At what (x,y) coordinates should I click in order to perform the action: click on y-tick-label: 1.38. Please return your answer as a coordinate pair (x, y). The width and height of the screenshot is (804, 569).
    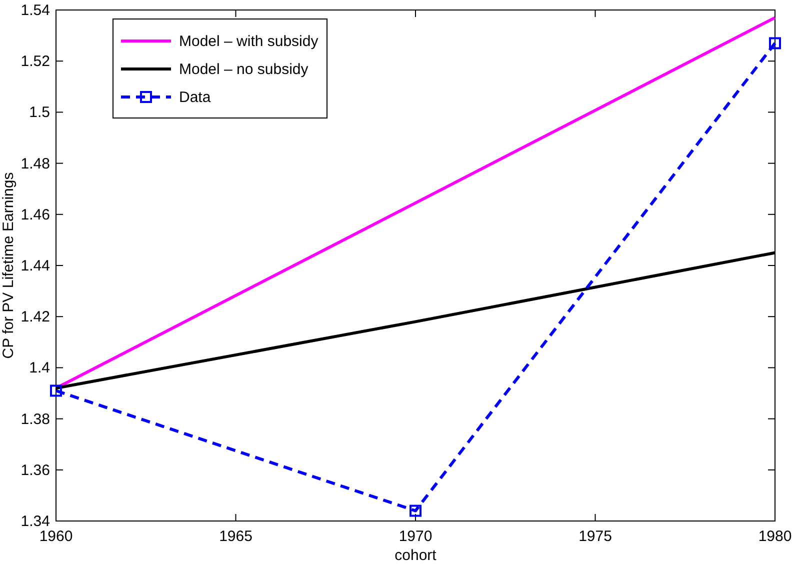
    Looking at the image, I should click on (35, 419).